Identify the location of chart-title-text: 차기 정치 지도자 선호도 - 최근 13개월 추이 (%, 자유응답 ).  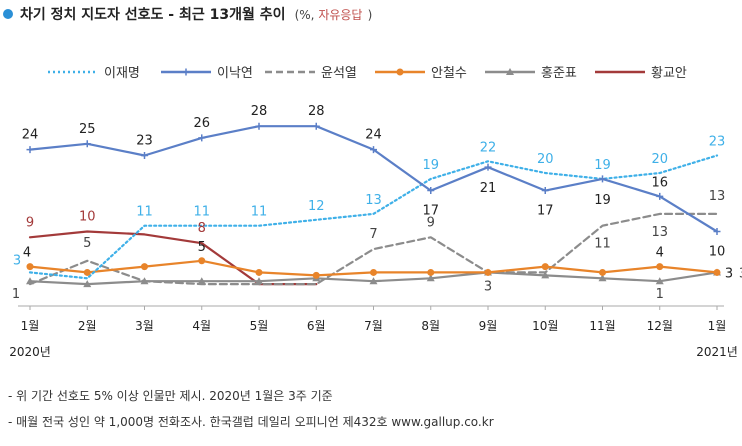
(196, 13).